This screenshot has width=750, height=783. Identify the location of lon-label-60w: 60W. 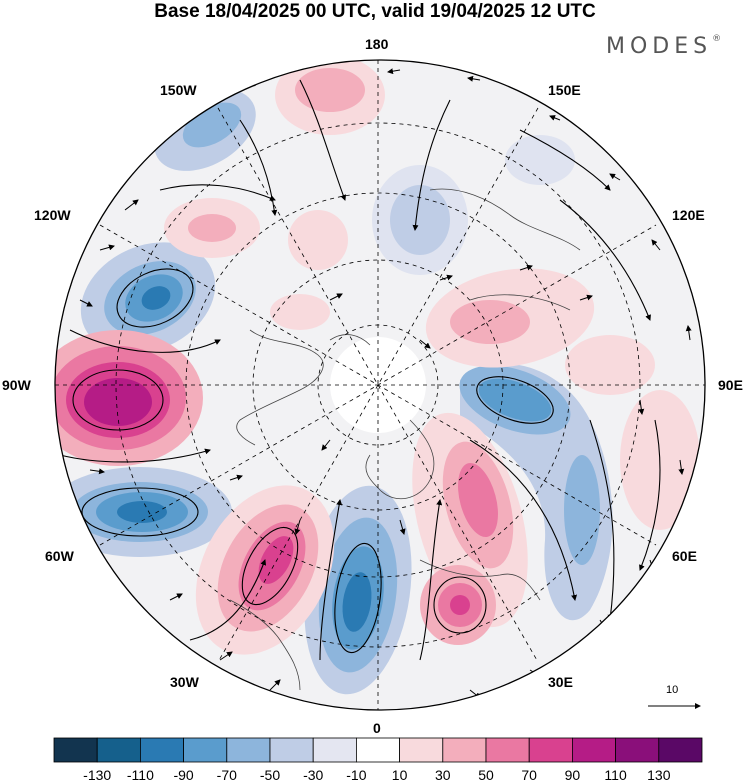
(59, 556).